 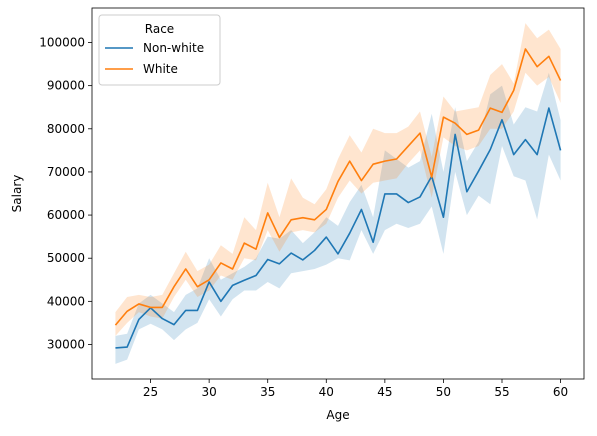 What do you see at coordinates (154, 58) in the screenshot?
I see `legend-items: Non-white White` at bounding box center [154, 58].